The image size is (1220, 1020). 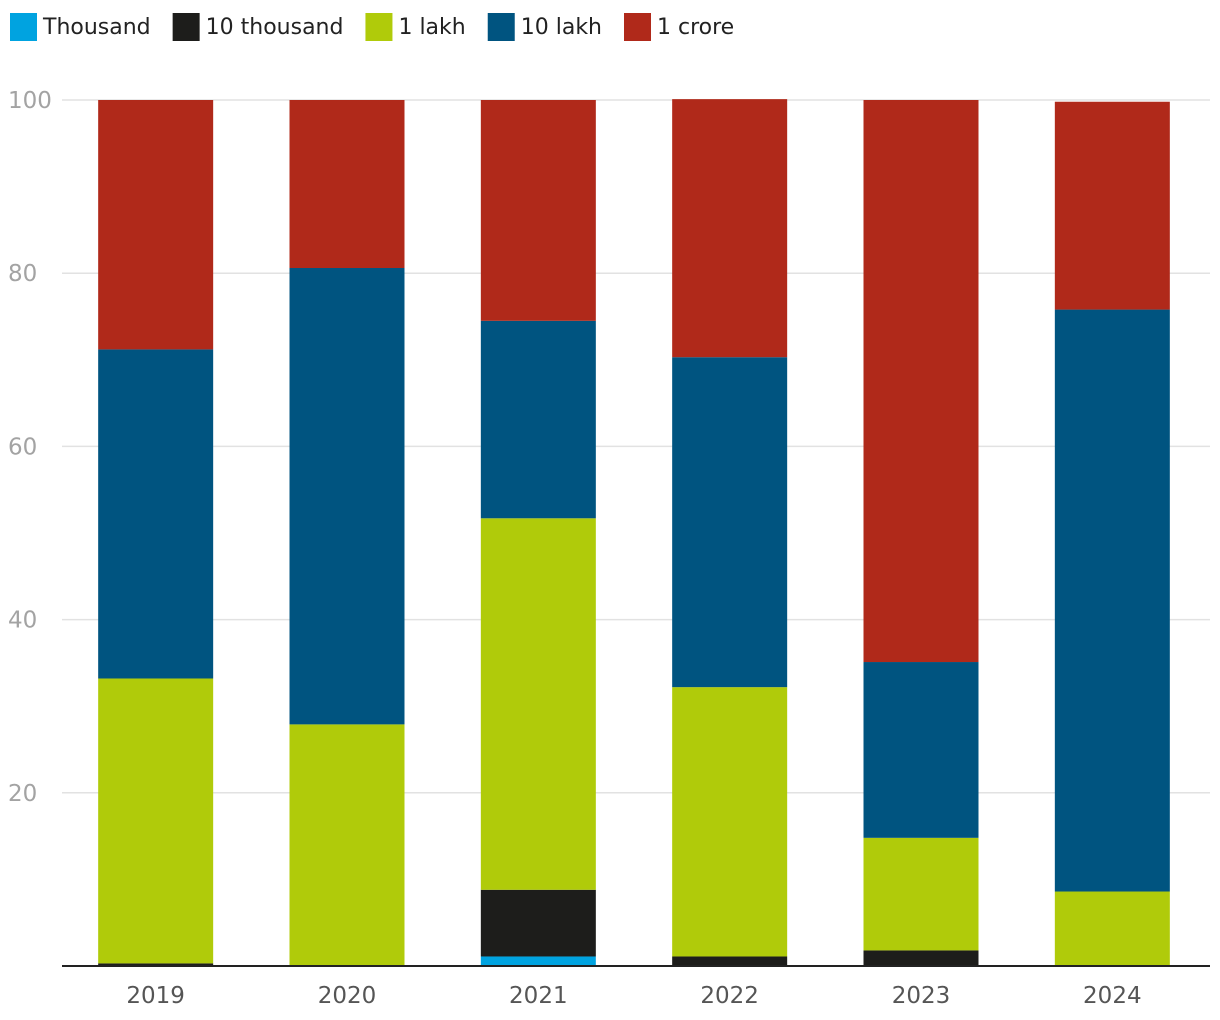 What do you see at coordinates (431, 27) in the screenshot?
I see `legend-label: 1 lakh` at bounding box center [431, 27].